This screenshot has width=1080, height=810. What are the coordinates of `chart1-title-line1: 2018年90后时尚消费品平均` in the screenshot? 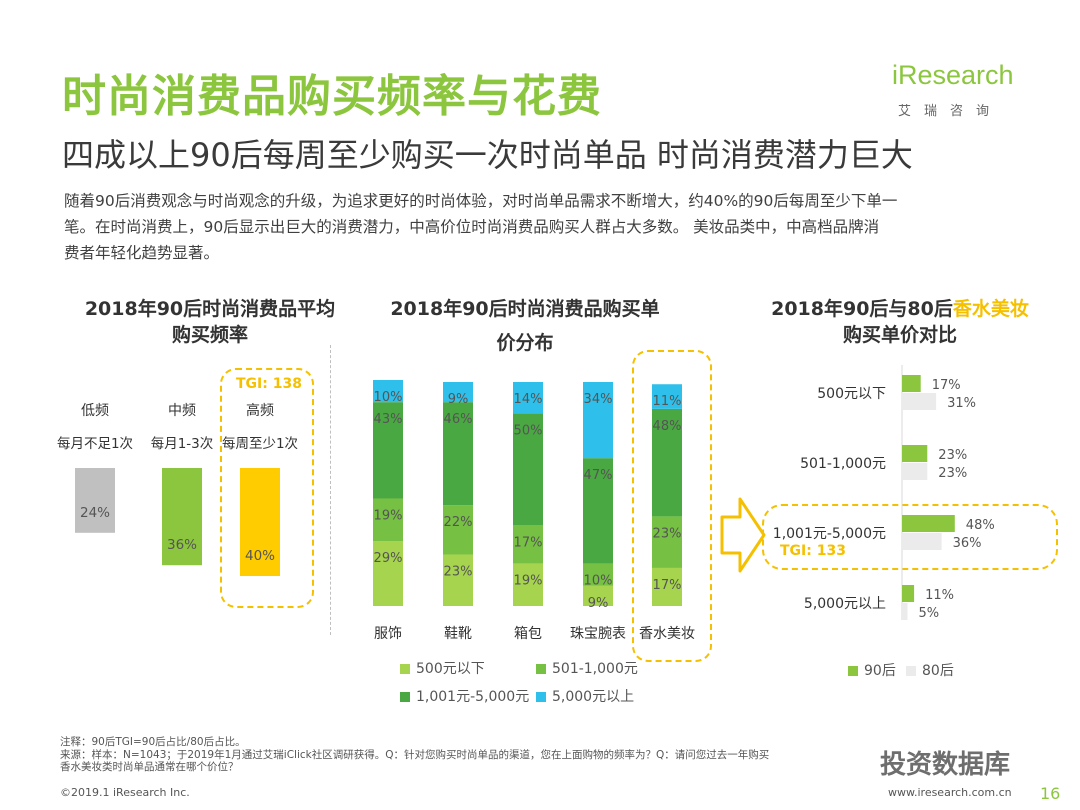 It's located at (210, 309).